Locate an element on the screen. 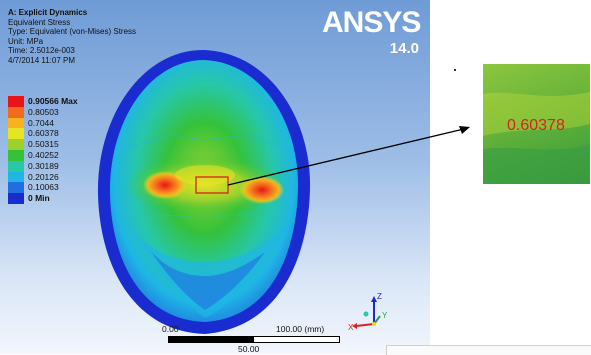  ansys-logo: ANSYS 14.0 is located at coordinates (374, 32).